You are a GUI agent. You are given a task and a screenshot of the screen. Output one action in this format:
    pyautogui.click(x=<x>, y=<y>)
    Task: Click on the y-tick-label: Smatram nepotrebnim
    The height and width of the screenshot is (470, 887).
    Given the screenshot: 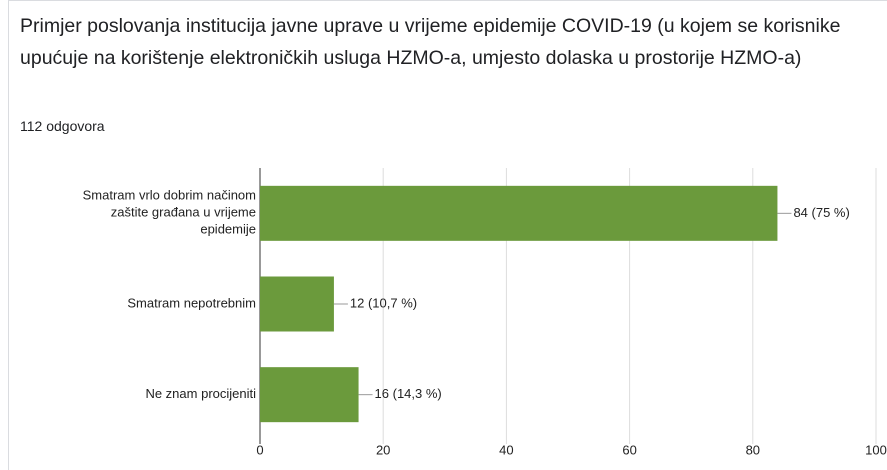 What is the action you would take?
    pyautogui.click(x=191, y=302)
    